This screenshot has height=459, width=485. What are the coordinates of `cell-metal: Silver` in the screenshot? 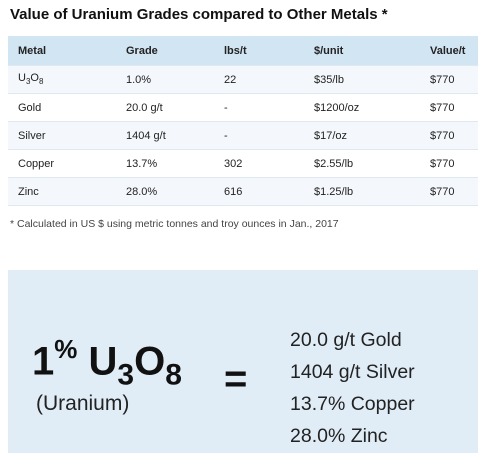 It's located at (62, 135).